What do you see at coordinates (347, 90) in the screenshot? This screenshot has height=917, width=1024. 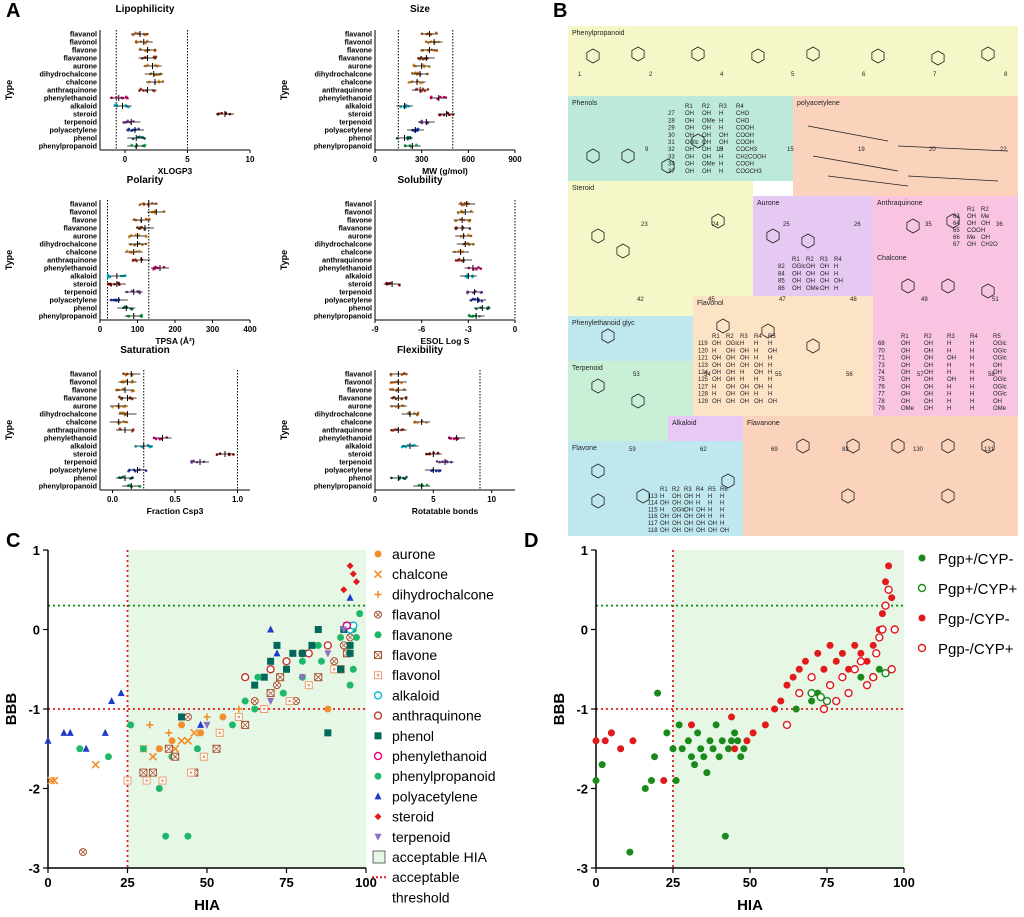 I see `category-label: anthraquinone` at bounding box center [347, 90].